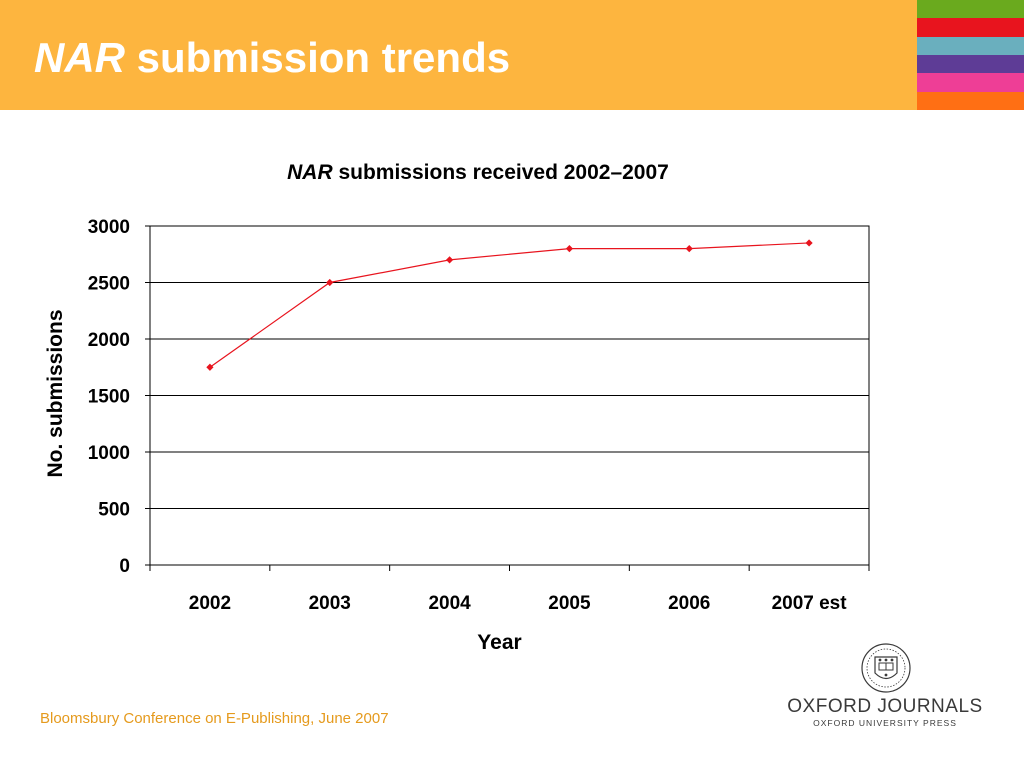 This screenshot has height=768, width=1024. I want to click on y-tick-label: 2500, so click(109, 284).